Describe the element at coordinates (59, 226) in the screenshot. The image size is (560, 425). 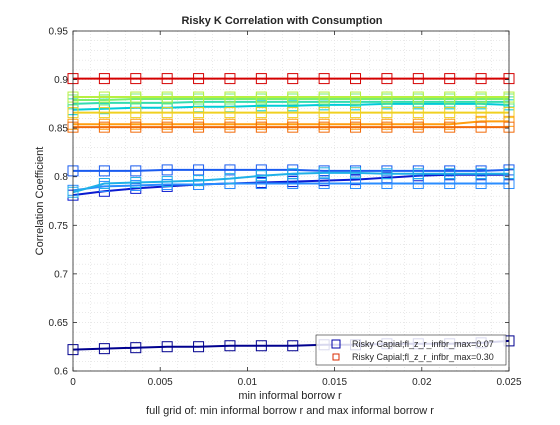
I see `y-tick-label: 0.75` at that location.